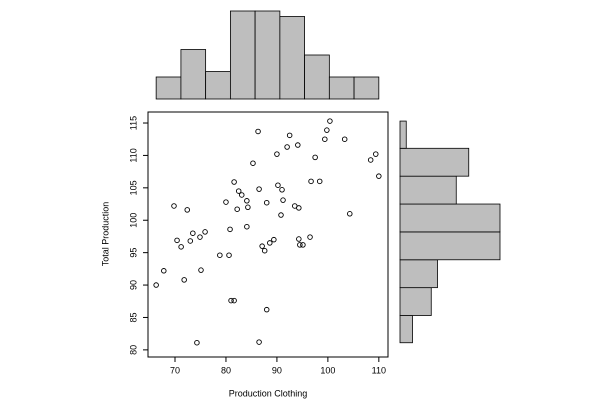  I want to click on x-tick-label: 100, so click(327, 370).